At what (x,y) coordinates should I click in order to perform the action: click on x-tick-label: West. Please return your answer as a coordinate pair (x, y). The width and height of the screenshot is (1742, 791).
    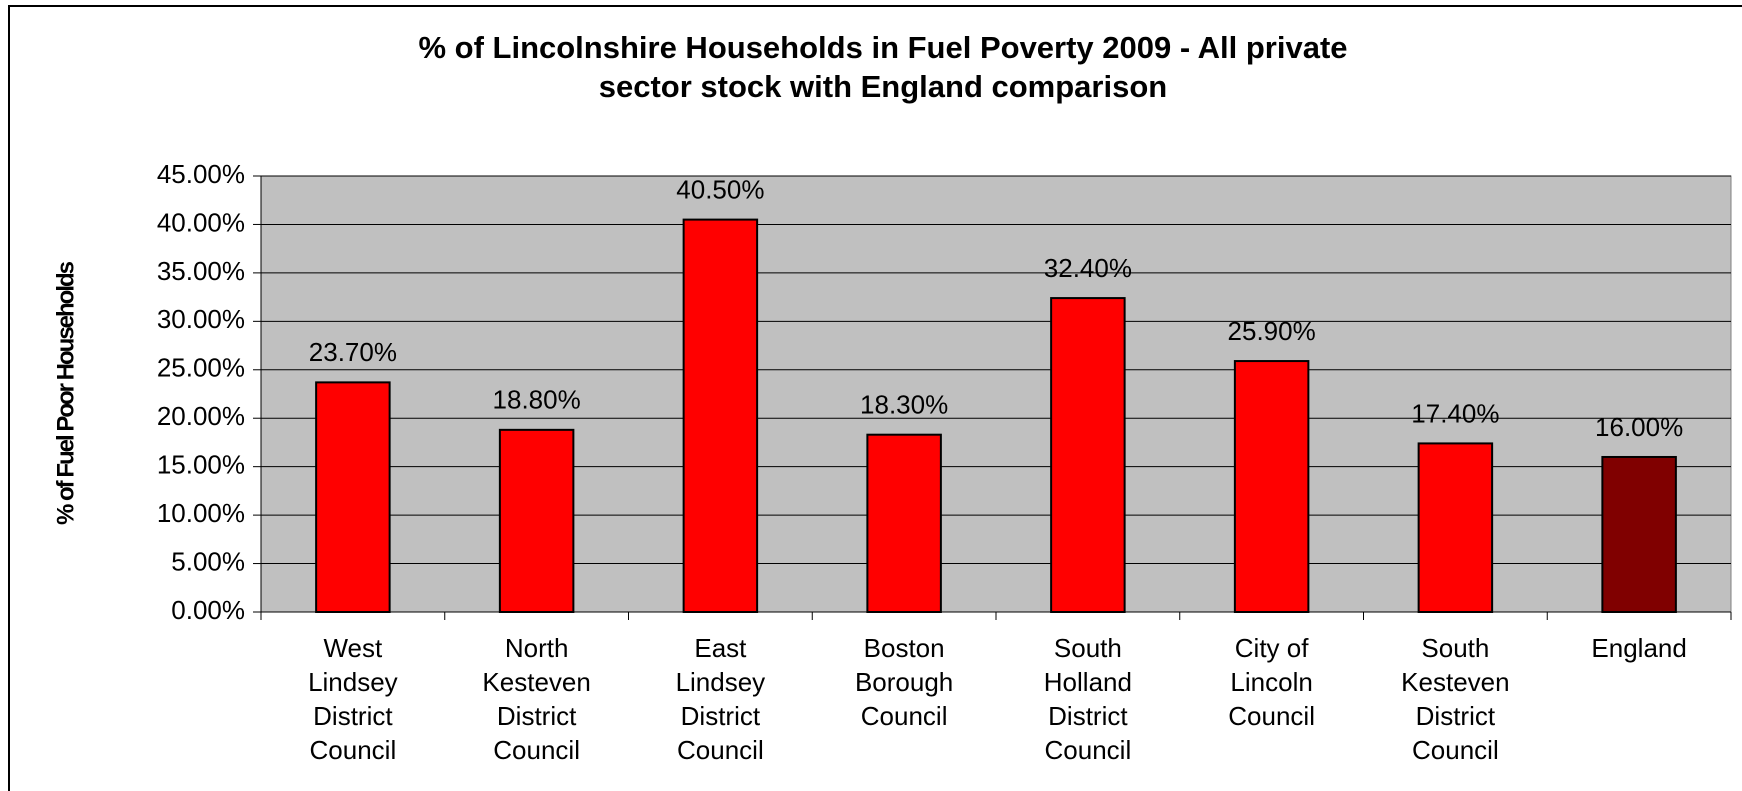
    Looking at the image, I should click on (353, 648).